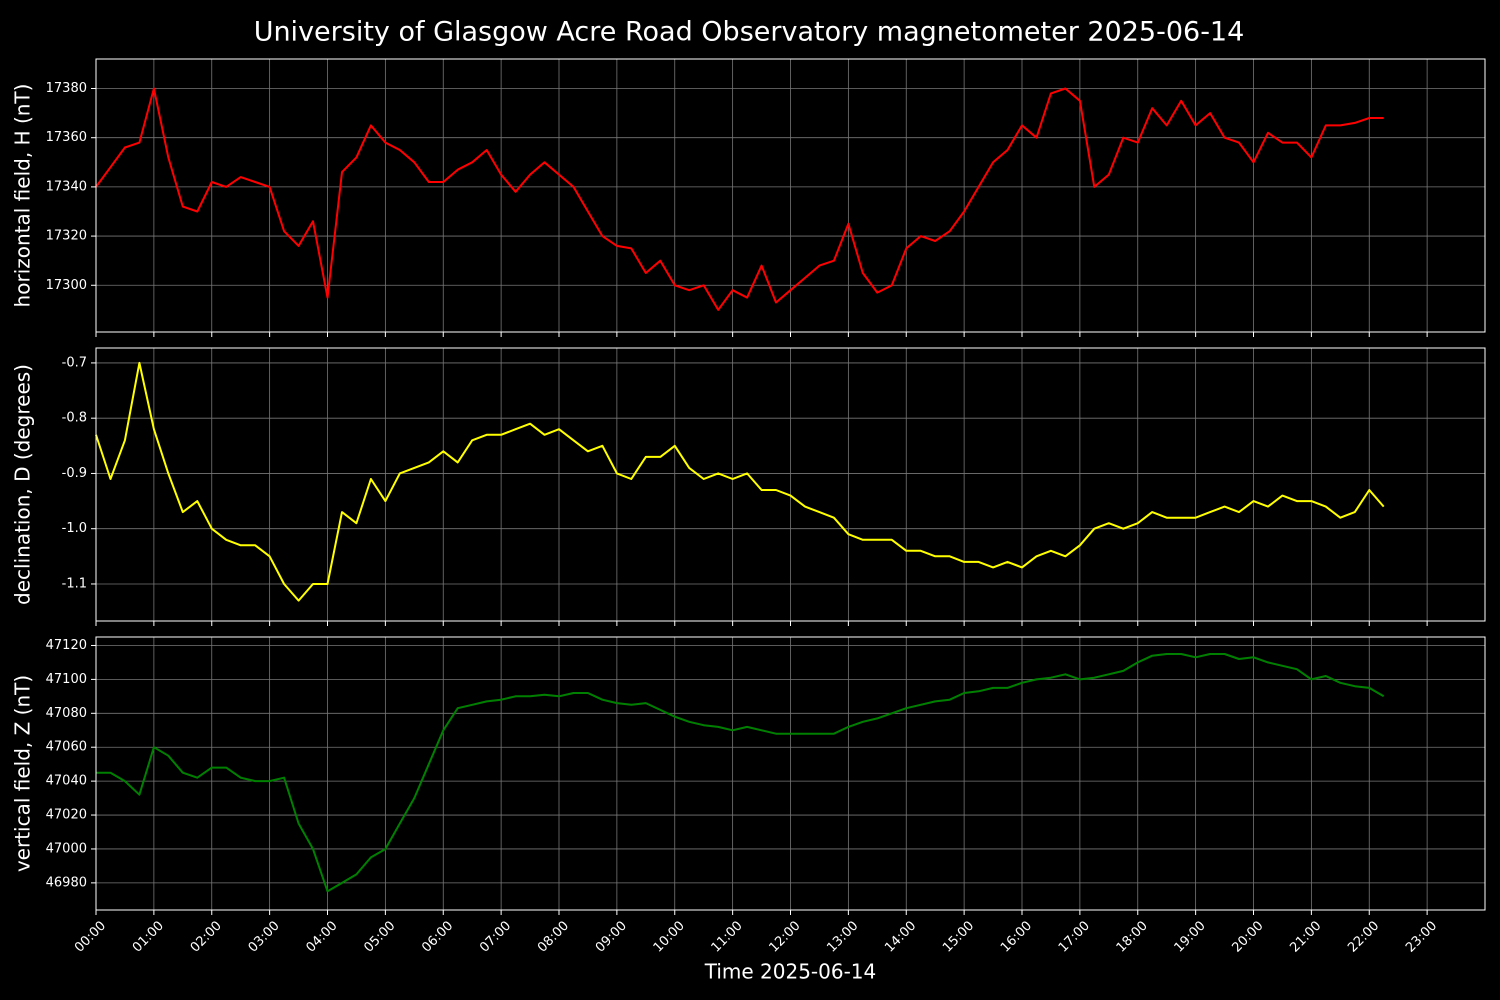 The image size is (1500, 1000). I want to click on y-tick-label: -0.7, so click(74, 362).